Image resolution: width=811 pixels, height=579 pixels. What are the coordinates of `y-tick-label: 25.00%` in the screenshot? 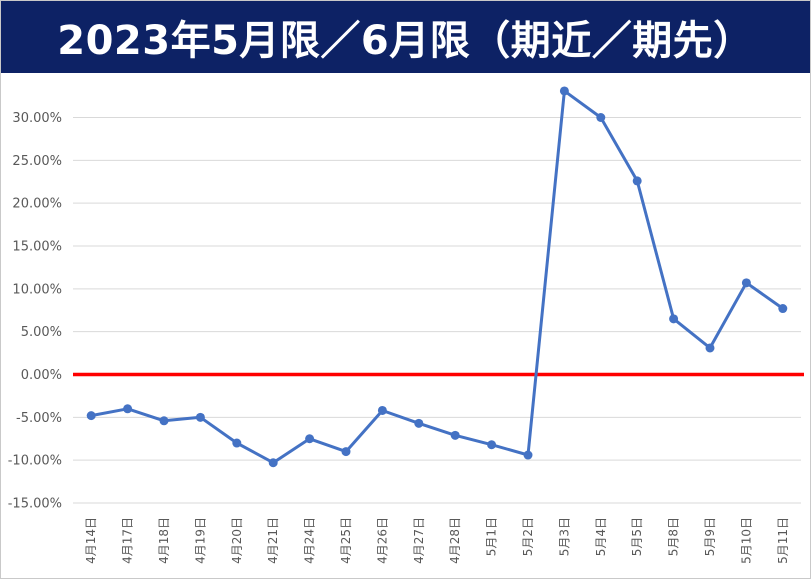 It's located at (37, 161).